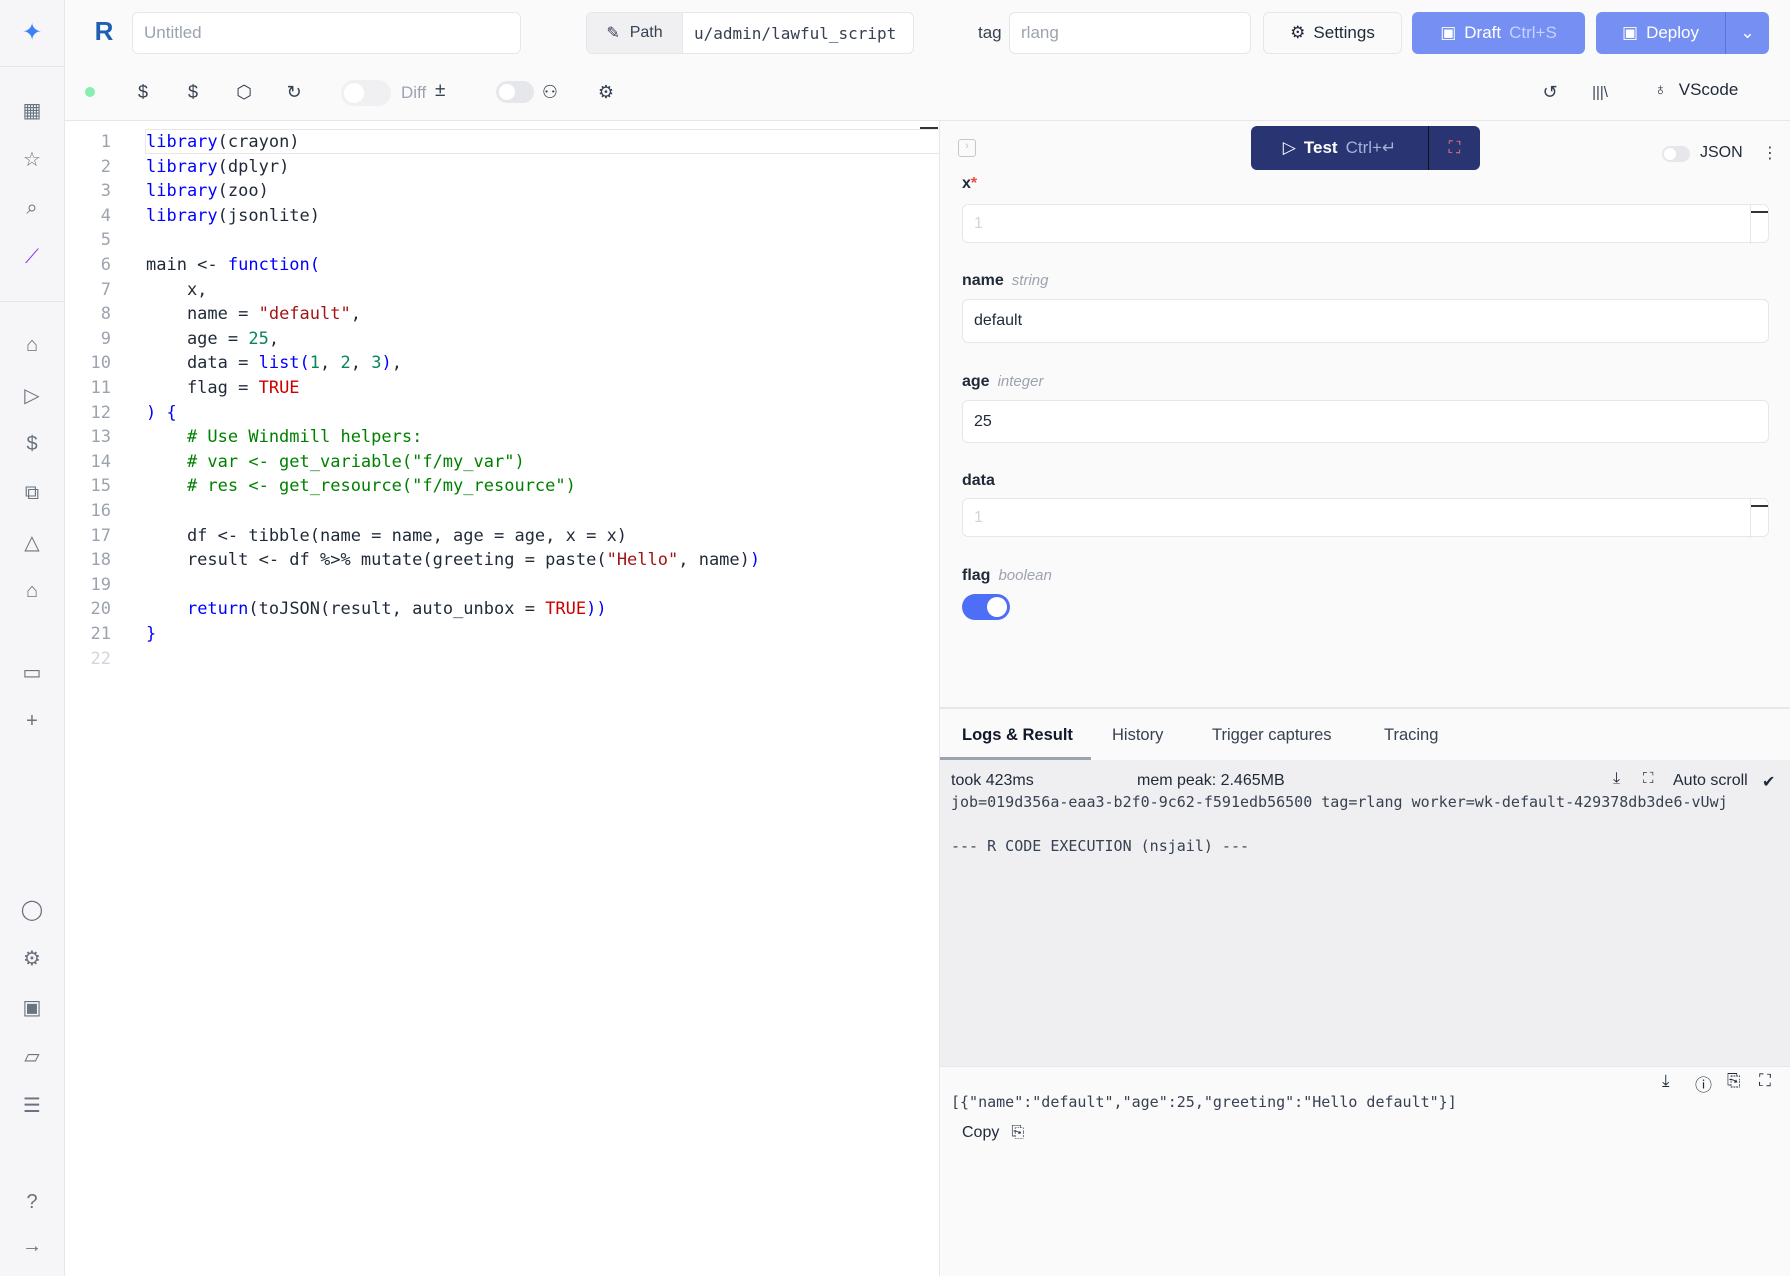 The height and width of the screenshot is (1276, 1790). I want to click on info-icon: ⓘ, so click(1703, 1085).